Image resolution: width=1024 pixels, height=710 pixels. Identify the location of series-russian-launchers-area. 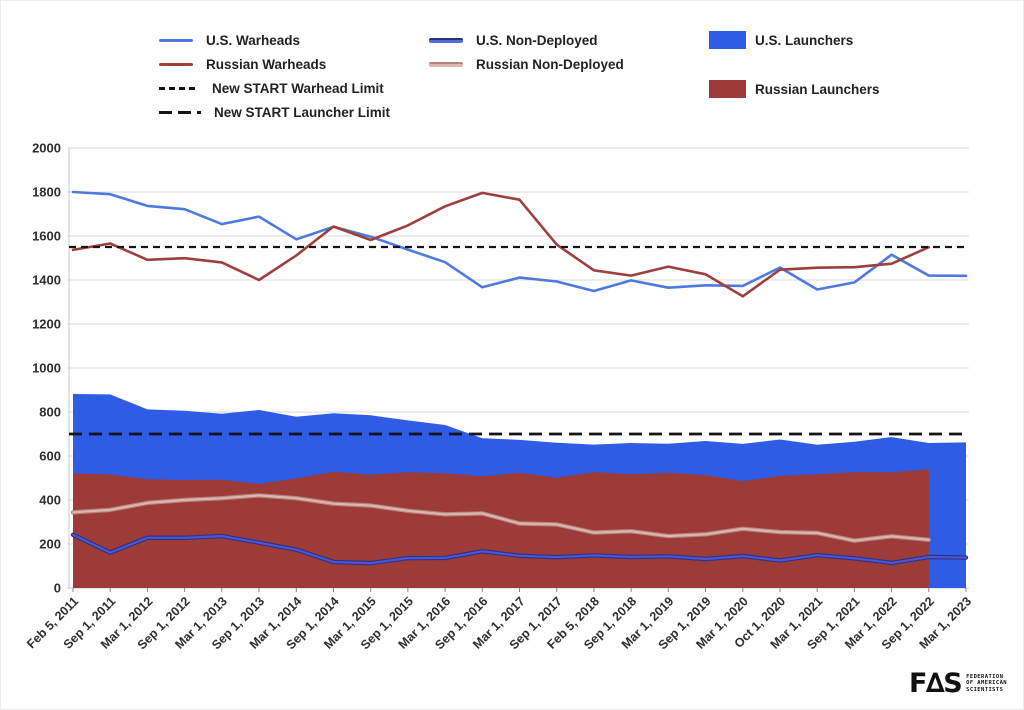
(501, 528).